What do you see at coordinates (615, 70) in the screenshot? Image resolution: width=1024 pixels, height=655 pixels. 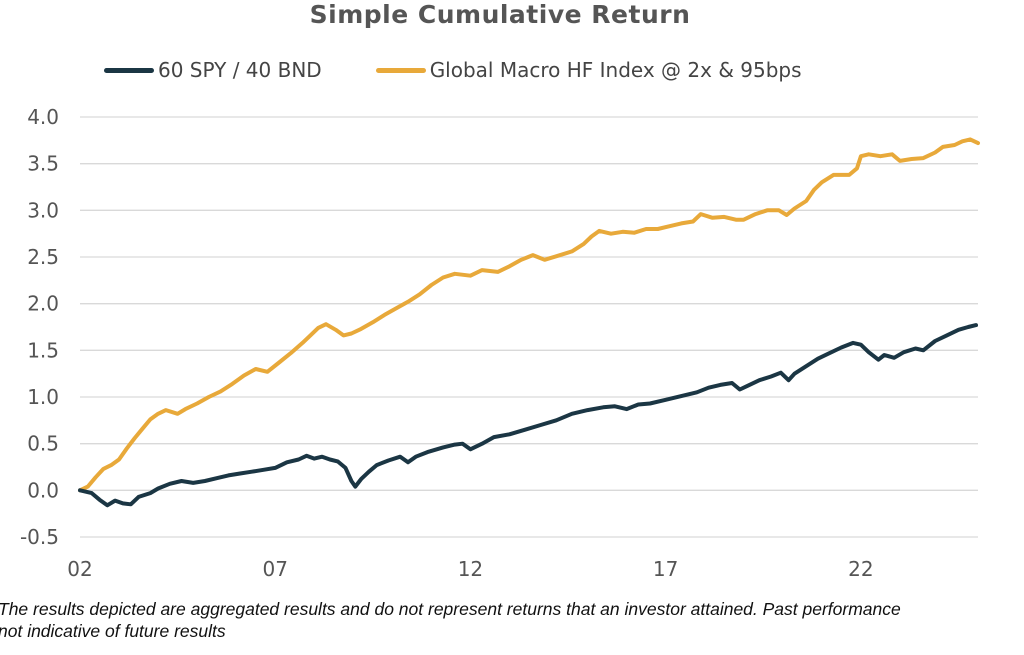 I see `legend-label-global-macro: Global Macro HF Index @ 2x & 95bps` at bounding box center [615, 70].